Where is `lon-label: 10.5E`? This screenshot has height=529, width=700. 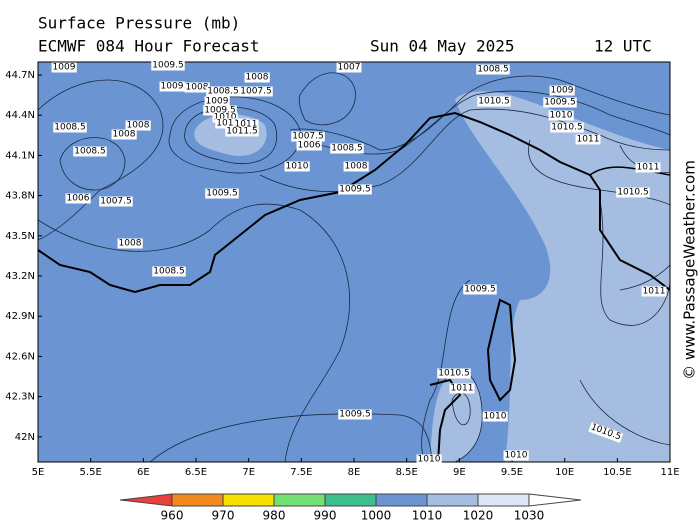 lon-label: 10.5E is located at coordinates (617, 472).